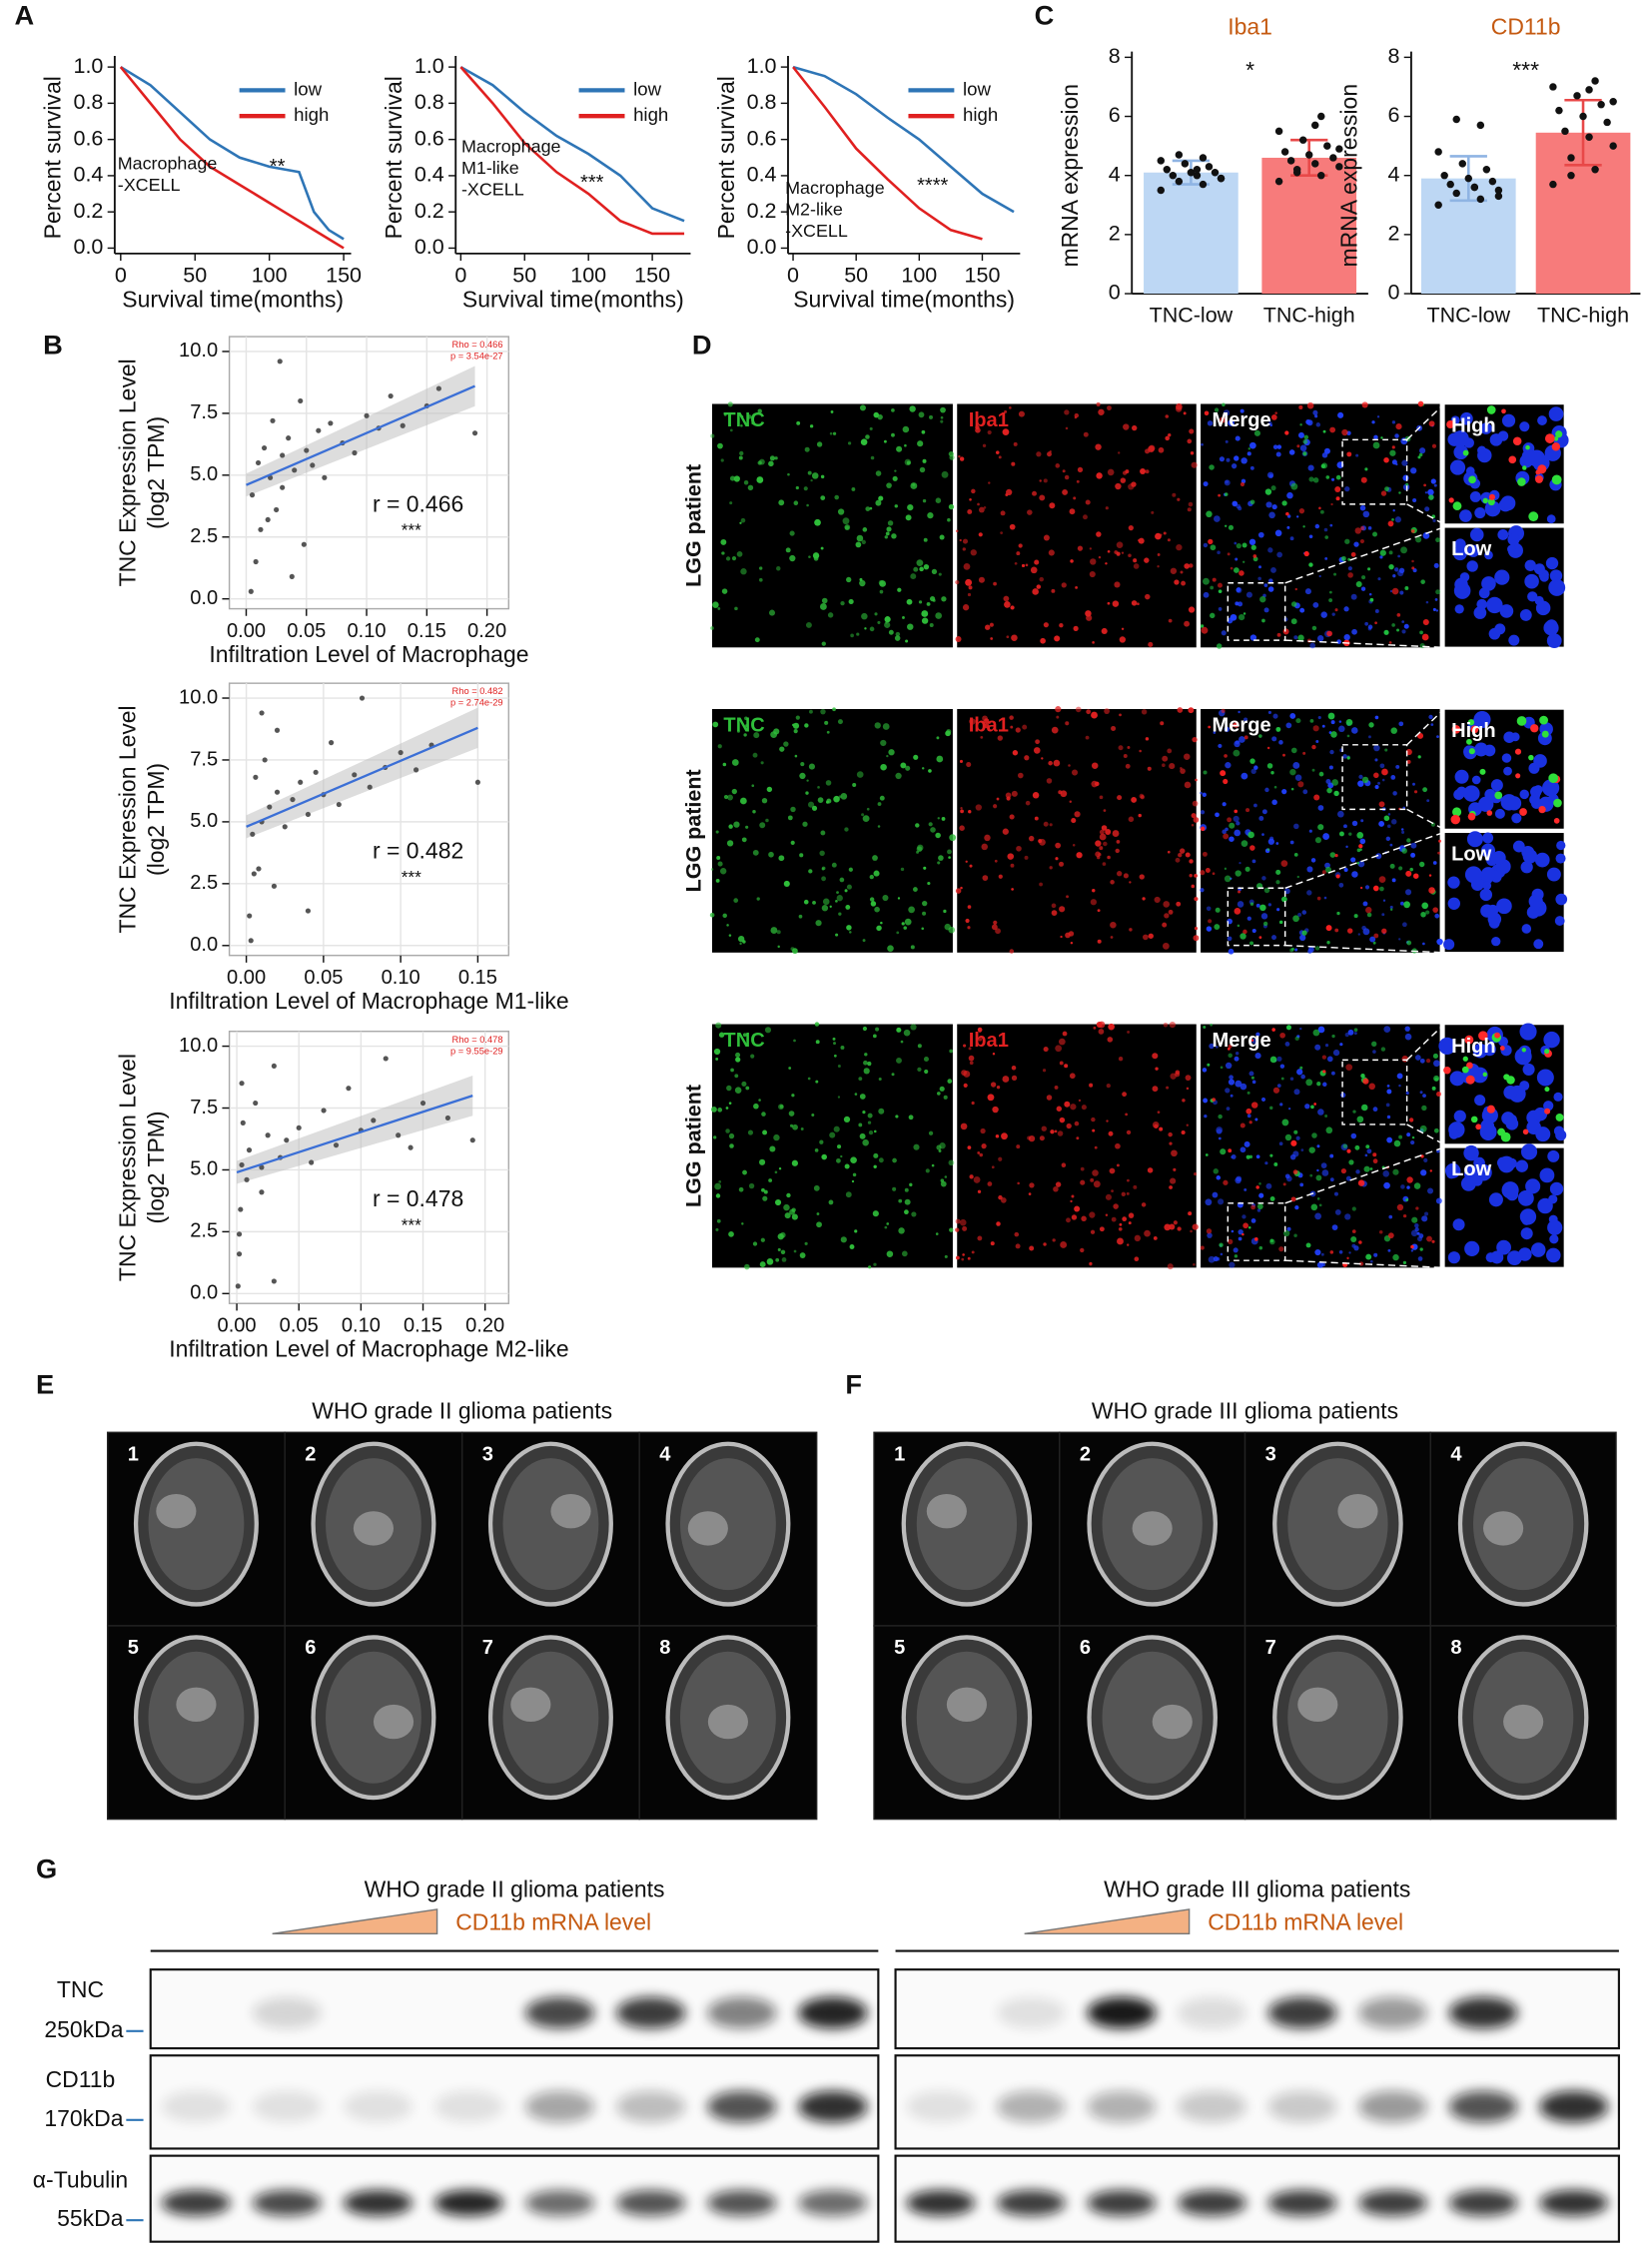 This screenshot has width=1652, height=2246. Describe the element at coordinates (1257, 1888) in the screenshot. I see `blot-title: WHO grade III glioma patients` at that location.